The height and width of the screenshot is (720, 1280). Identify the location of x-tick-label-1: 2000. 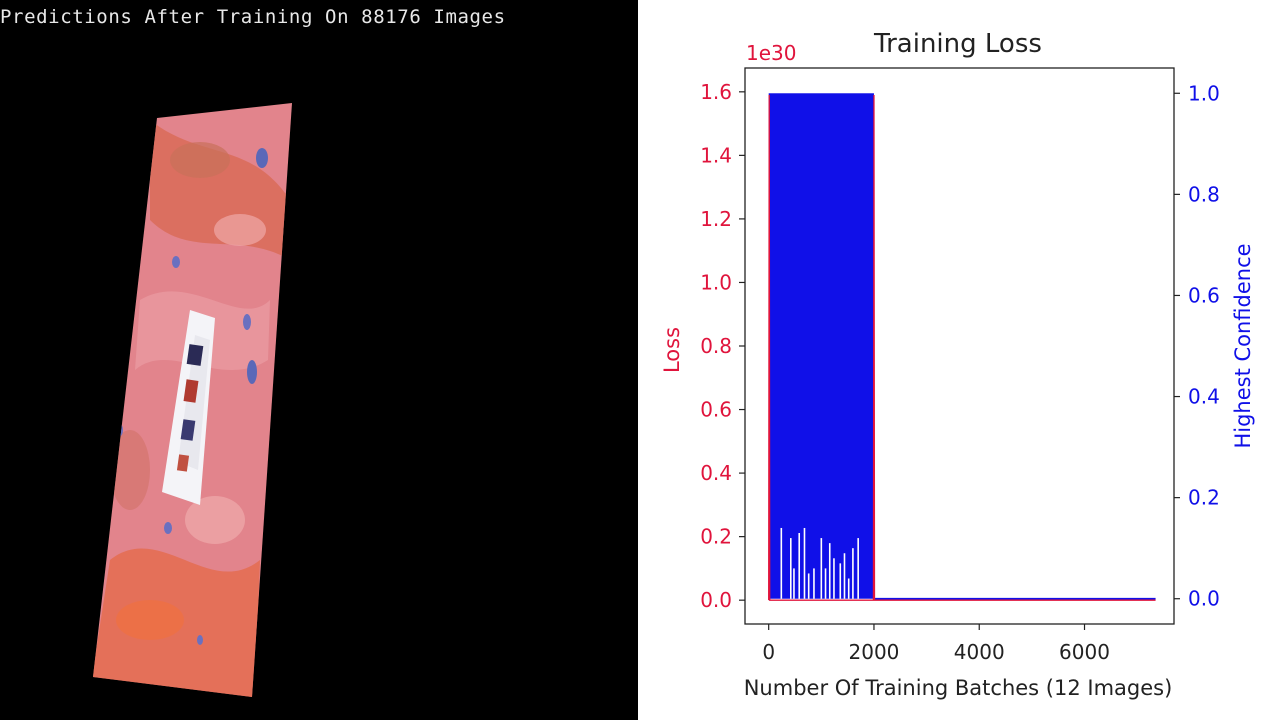
(874, 652).